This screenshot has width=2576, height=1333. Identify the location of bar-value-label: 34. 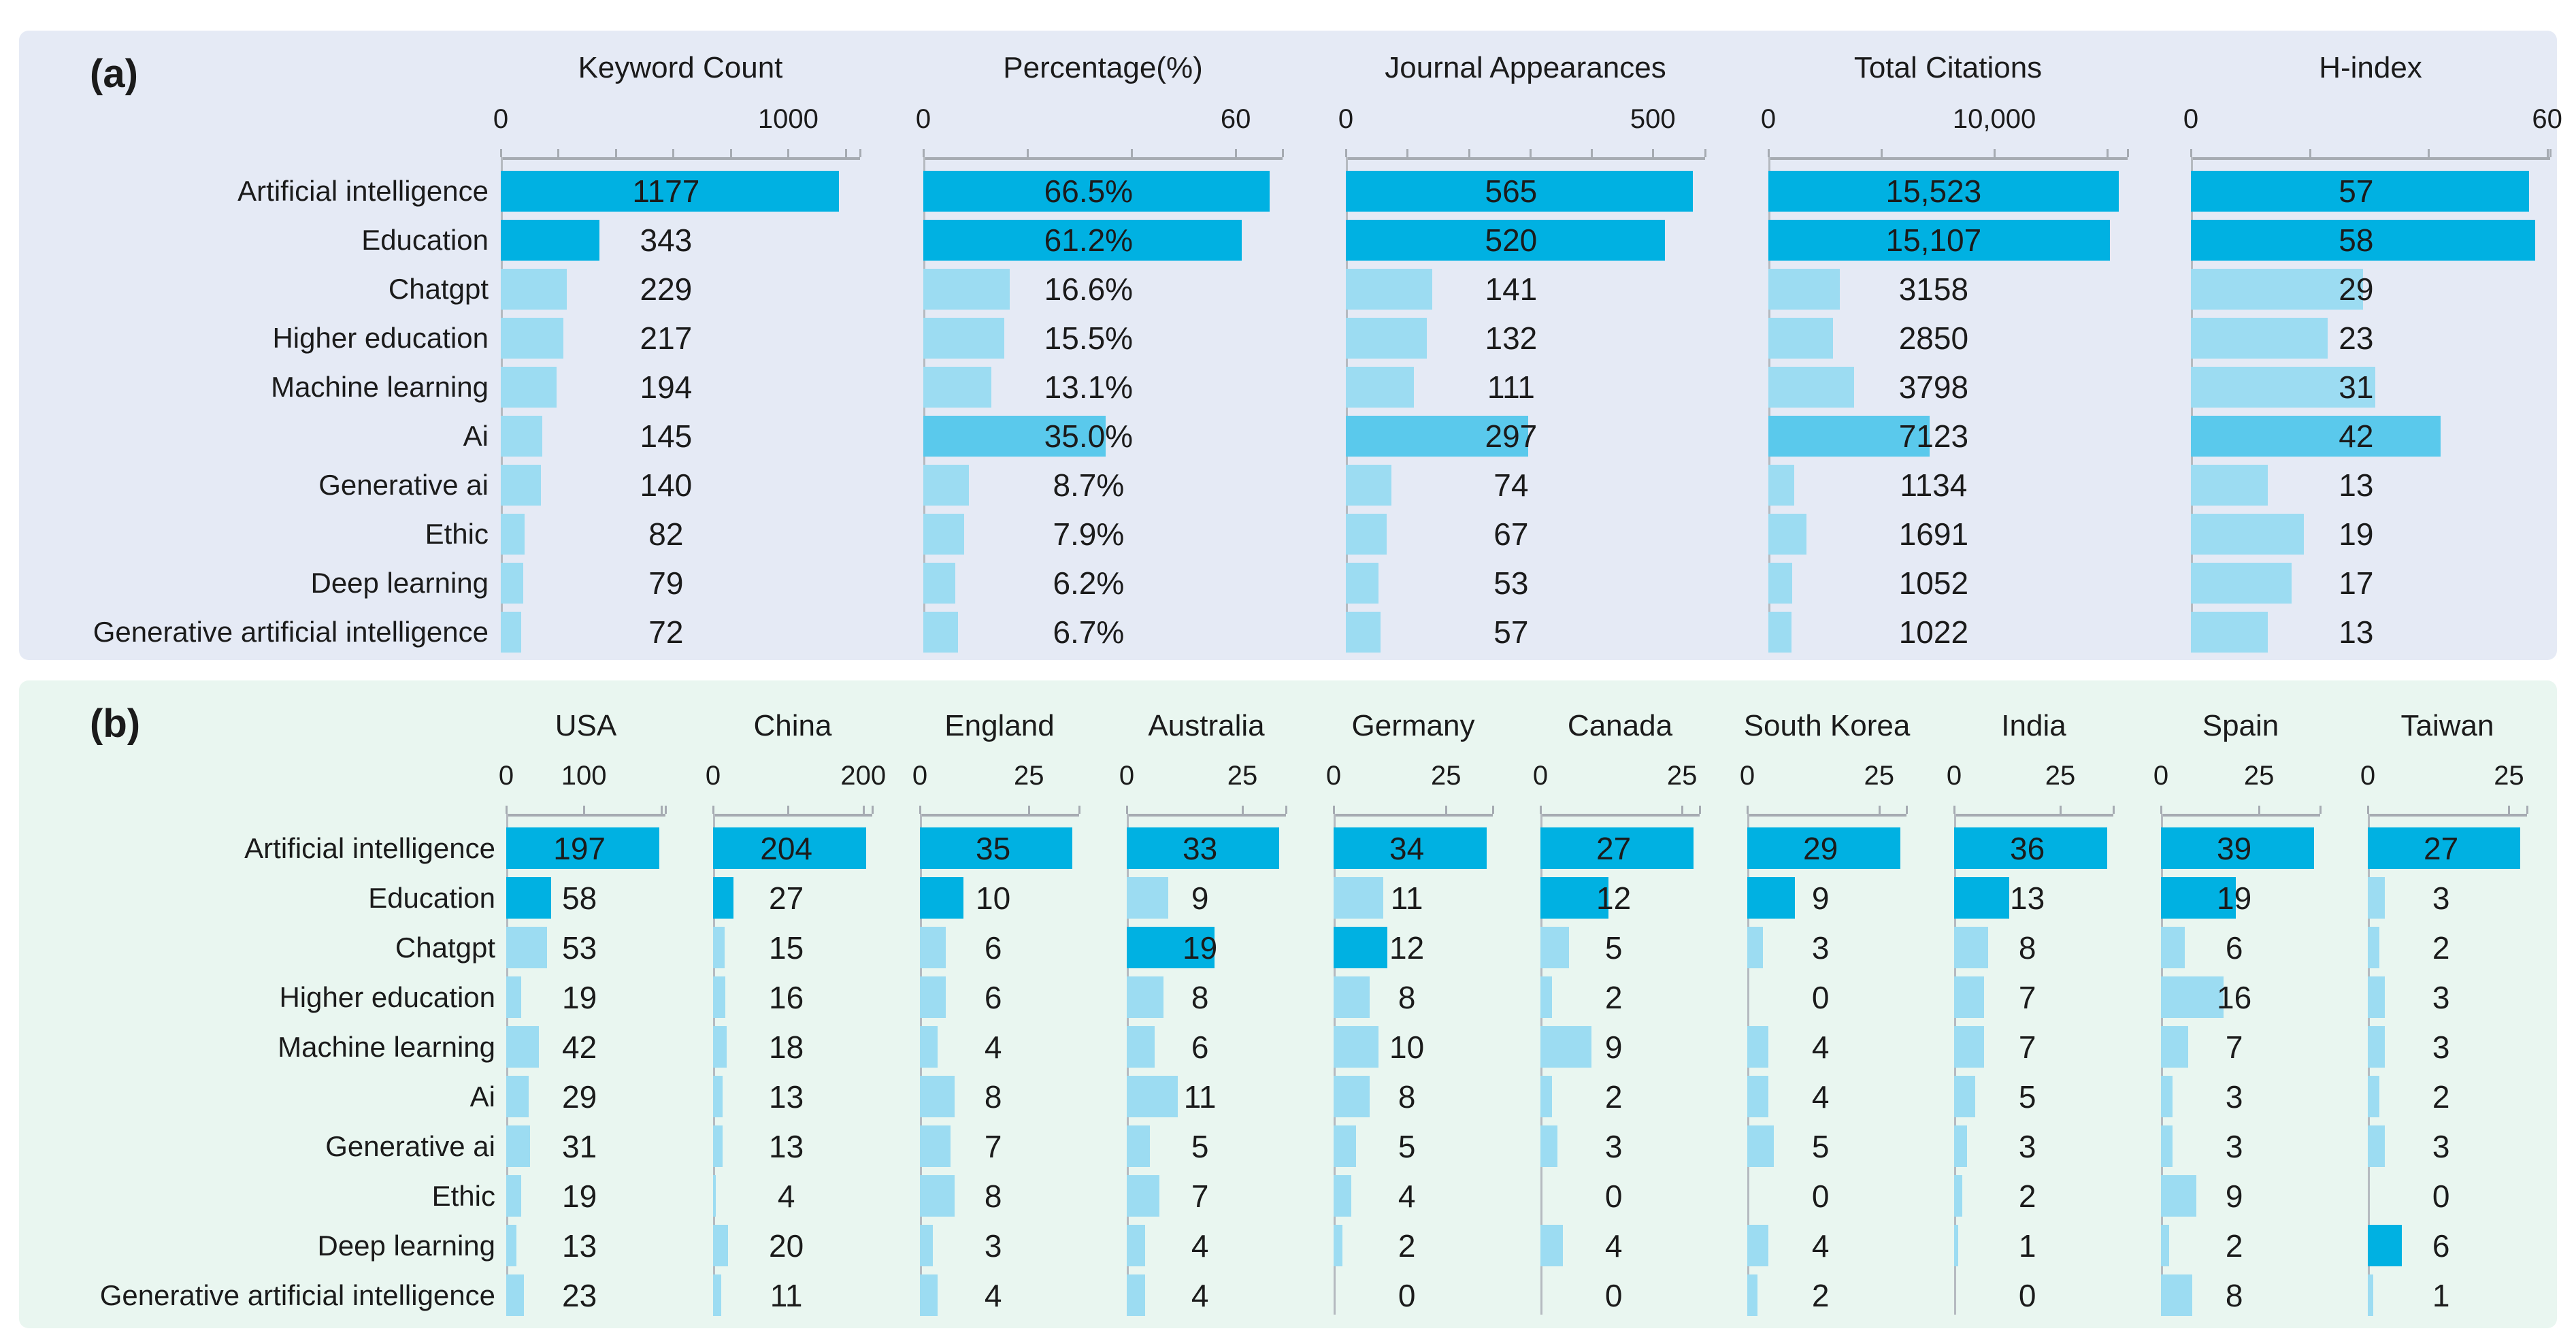
(1407, 848).